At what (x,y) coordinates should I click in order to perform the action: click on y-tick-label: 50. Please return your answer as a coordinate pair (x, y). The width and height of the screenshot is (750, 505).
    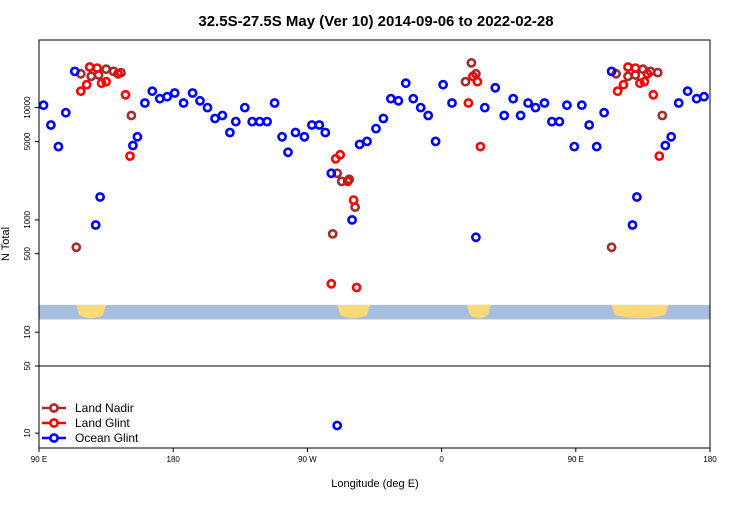
    Looking at the image, I should click on (27, 365).